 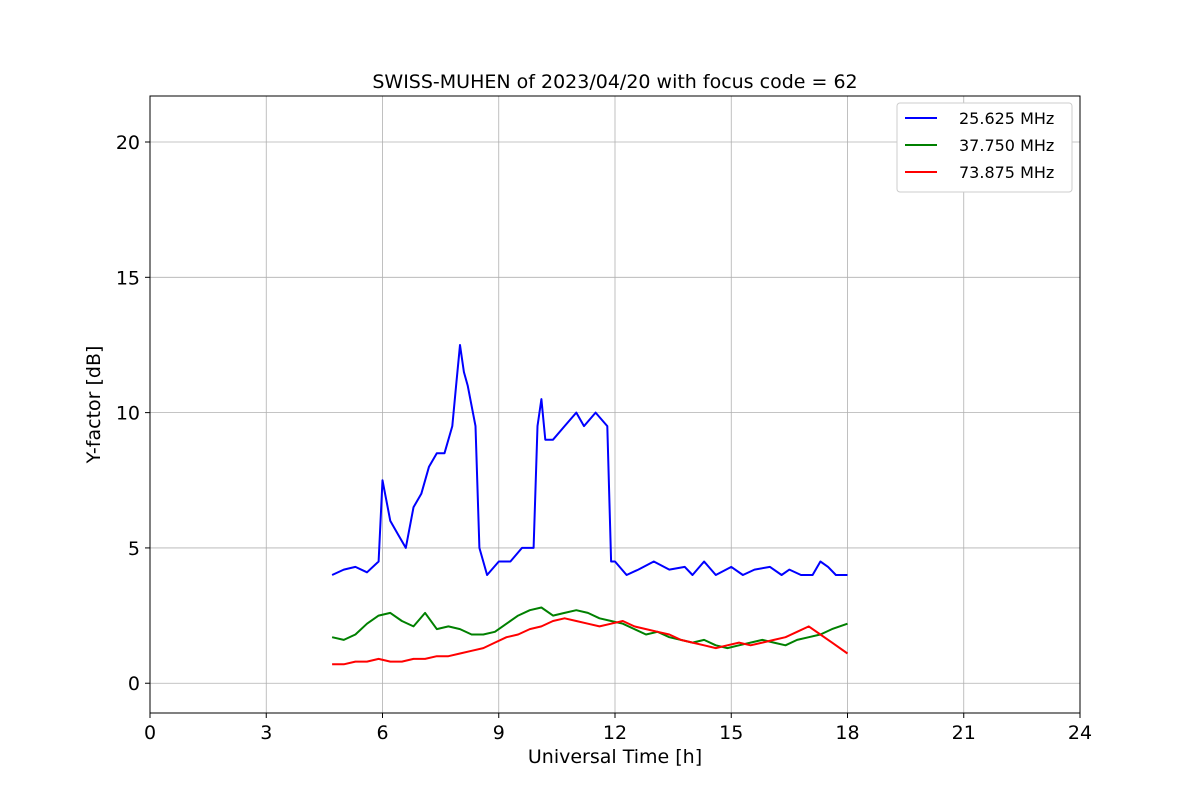 I want to click on y-tick-label: 10, so click(x=128, y=414).